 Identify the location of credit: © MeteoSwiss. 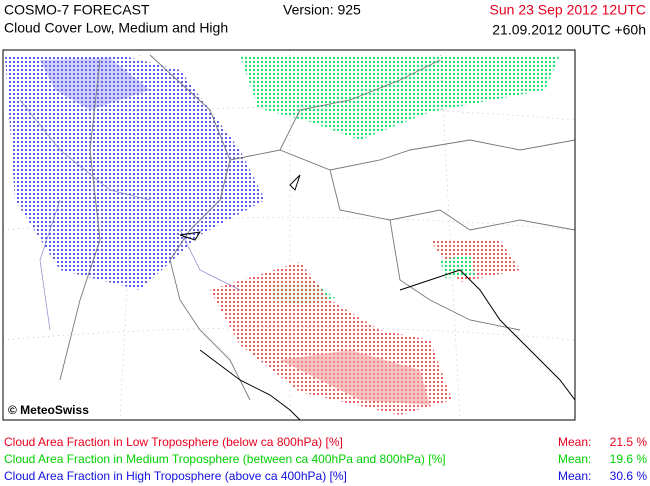
(48, 410).